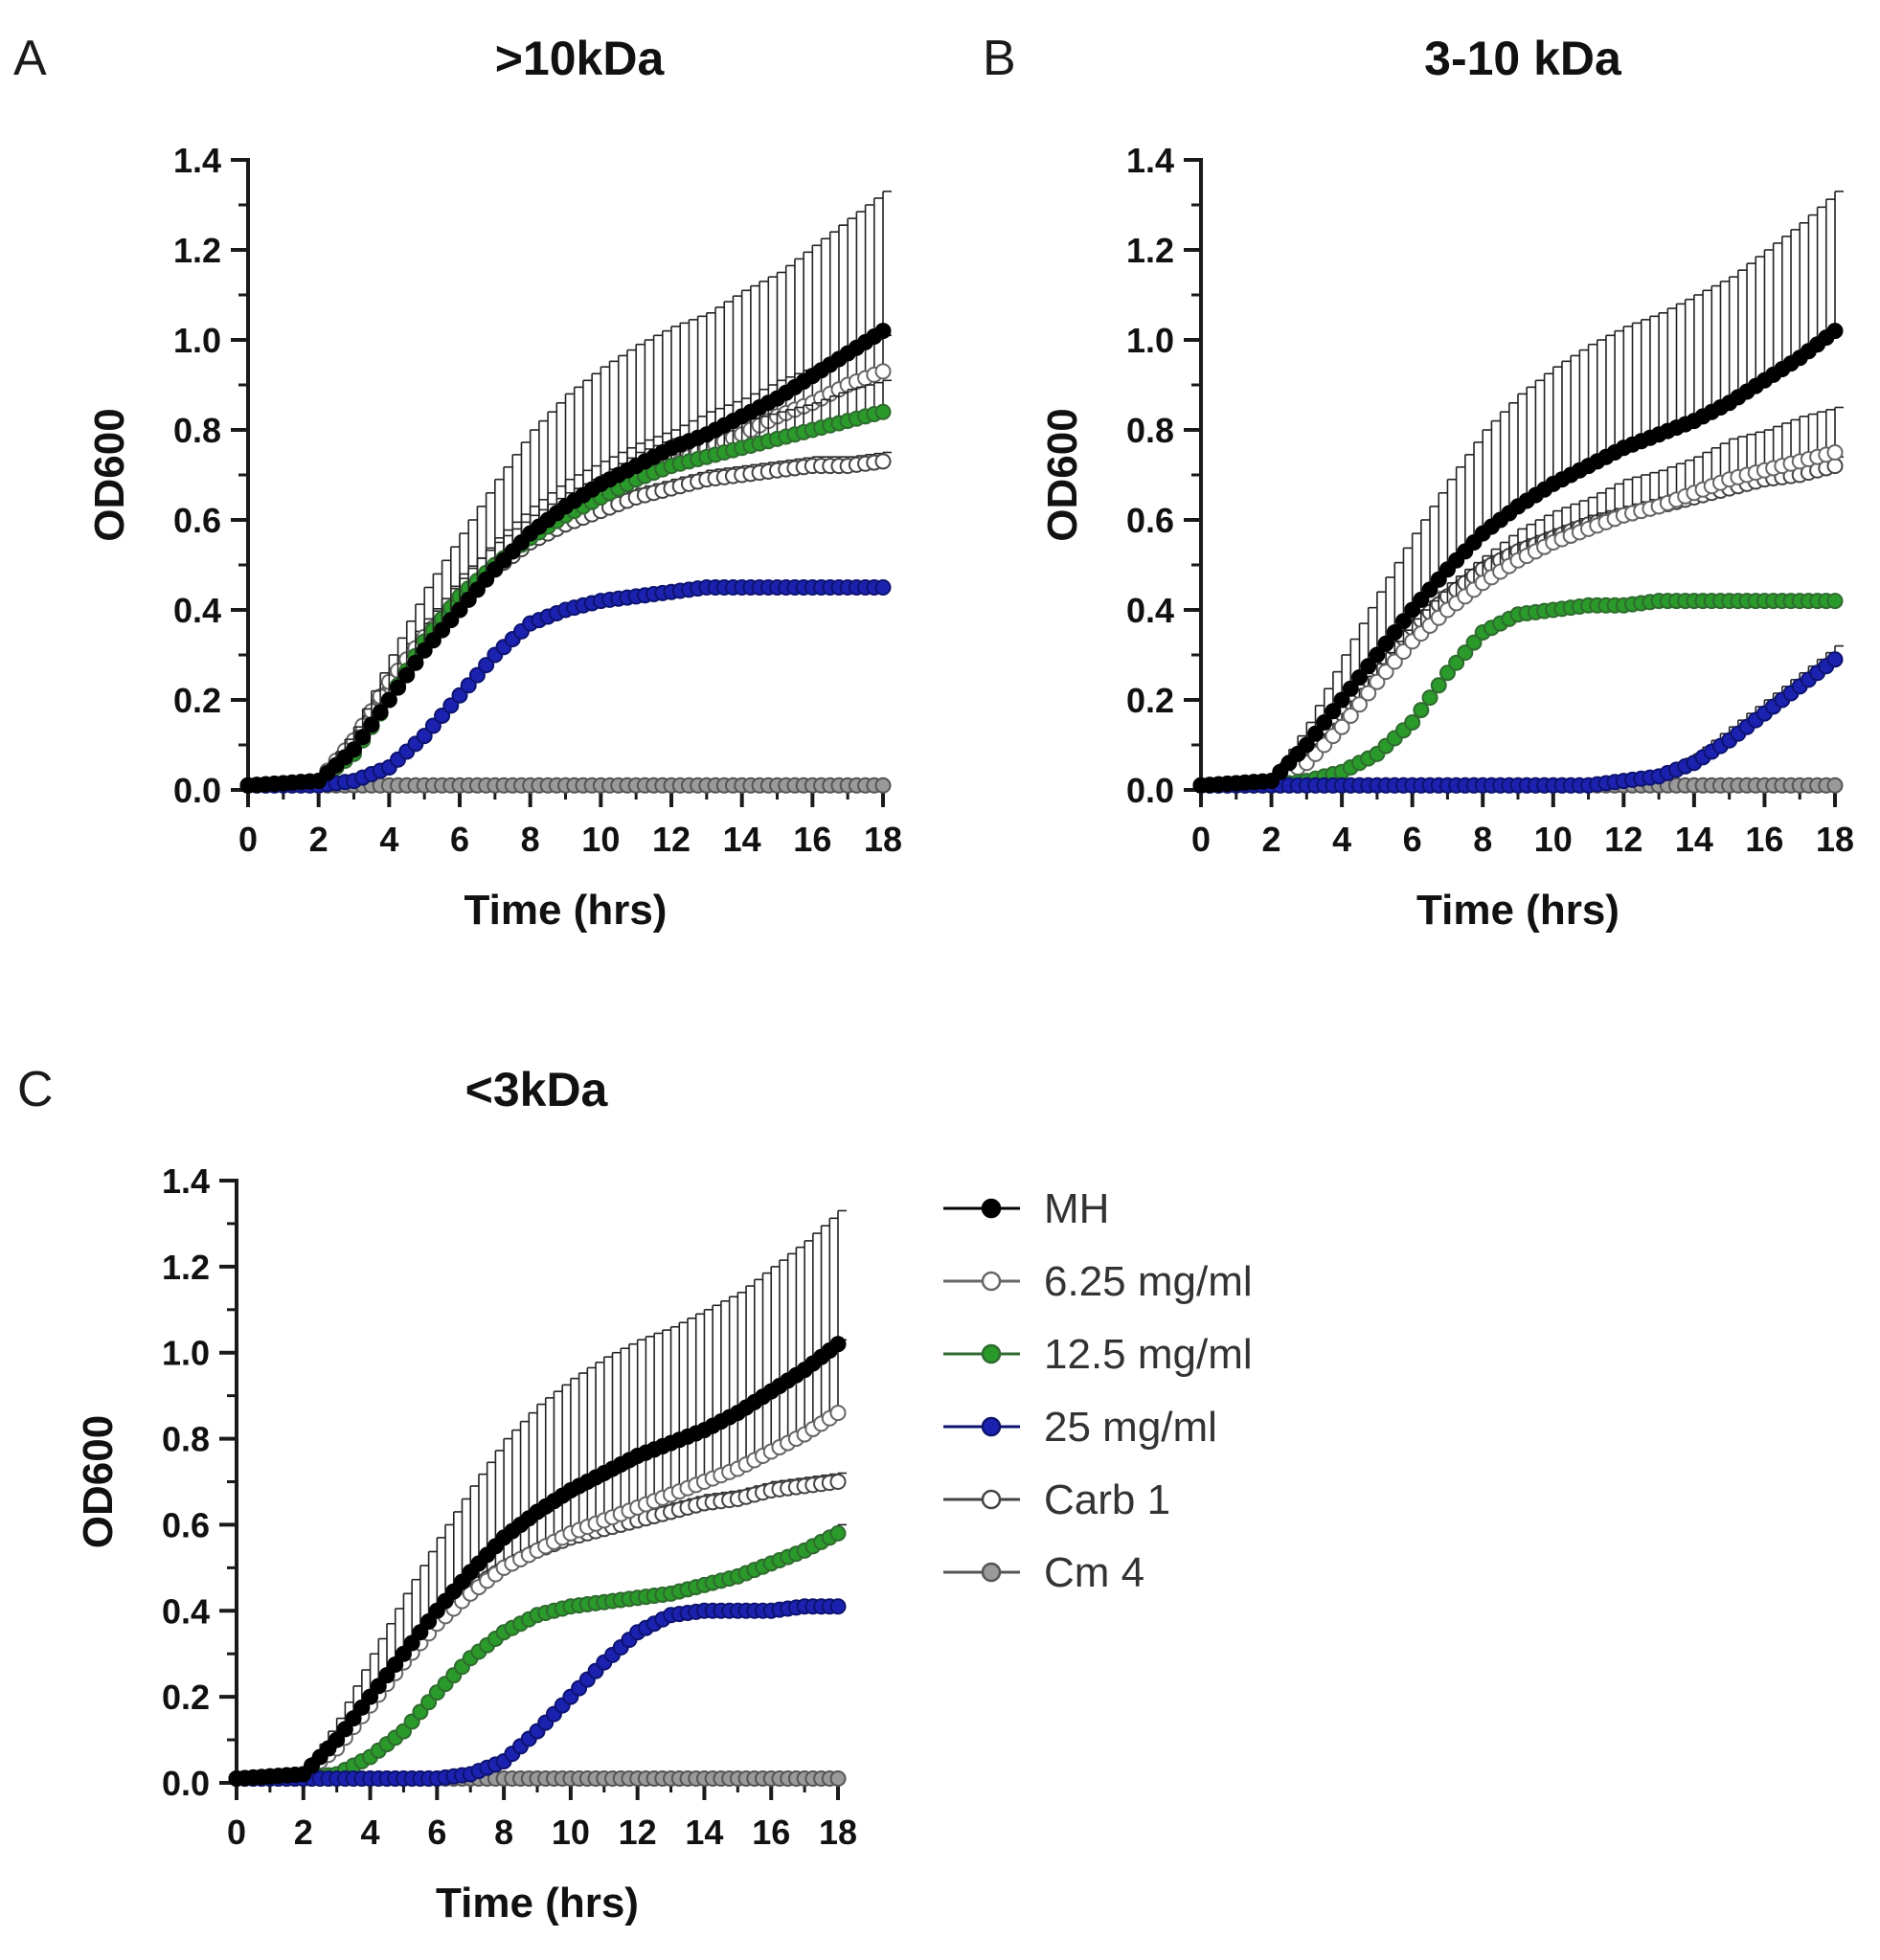 The height and width of the screenshot is (1960, 1880). What do you see at coordinates (1518, 693) in the screenshot?
I see `series-12-5-mg-ml` at bounding box center [1518, 693].